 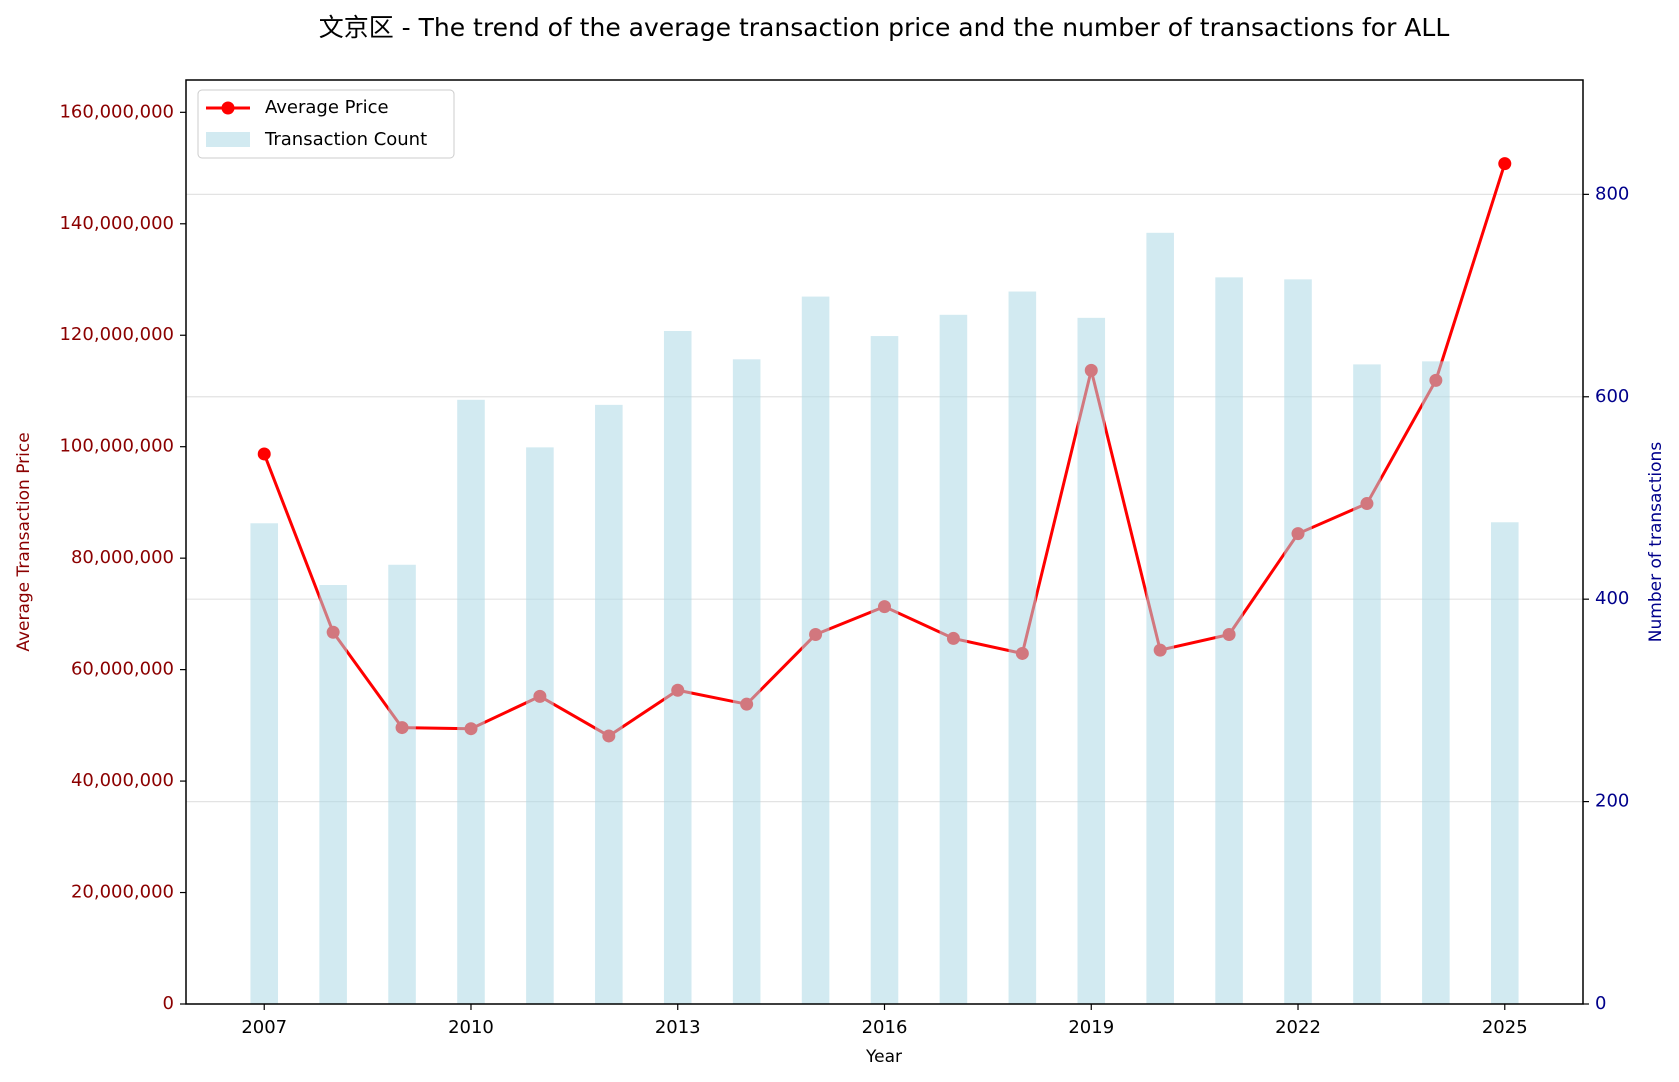 I want to click on x-axis-label: Year, so click(x=883, y=1057).